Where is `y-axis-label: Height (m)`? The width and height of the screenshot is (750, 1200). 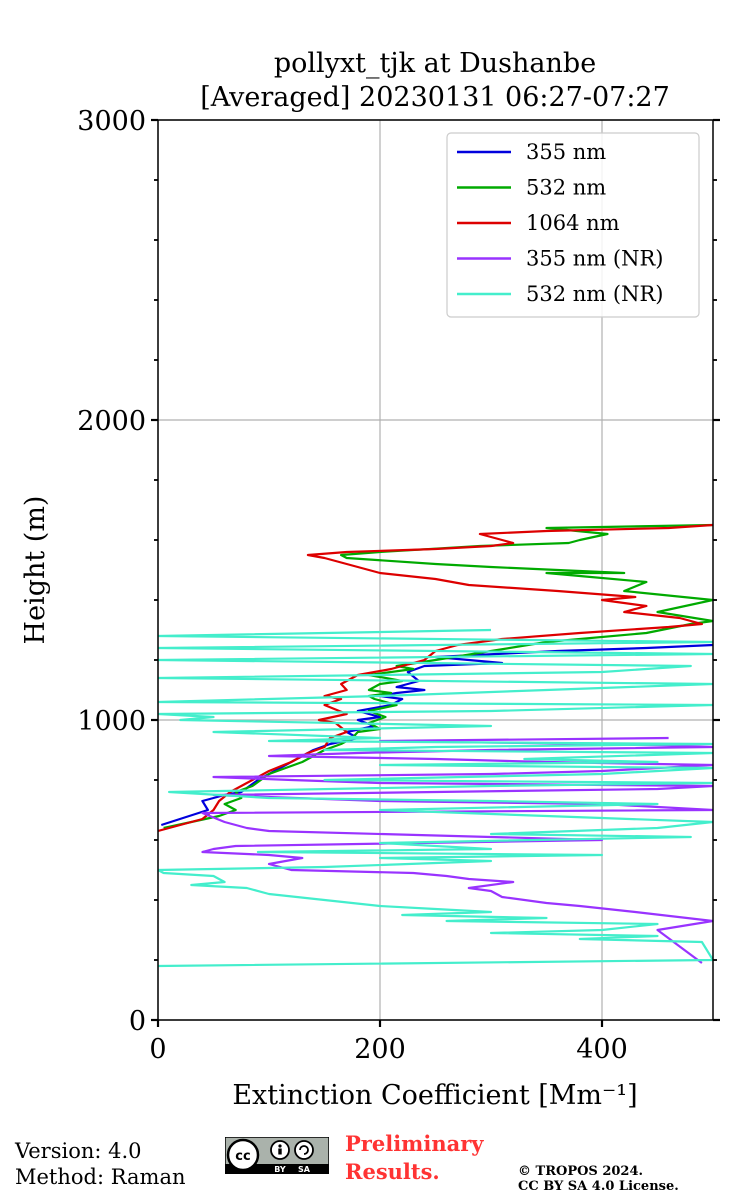 y-axis-label: Height (m) is located at coordinates (35, 570).